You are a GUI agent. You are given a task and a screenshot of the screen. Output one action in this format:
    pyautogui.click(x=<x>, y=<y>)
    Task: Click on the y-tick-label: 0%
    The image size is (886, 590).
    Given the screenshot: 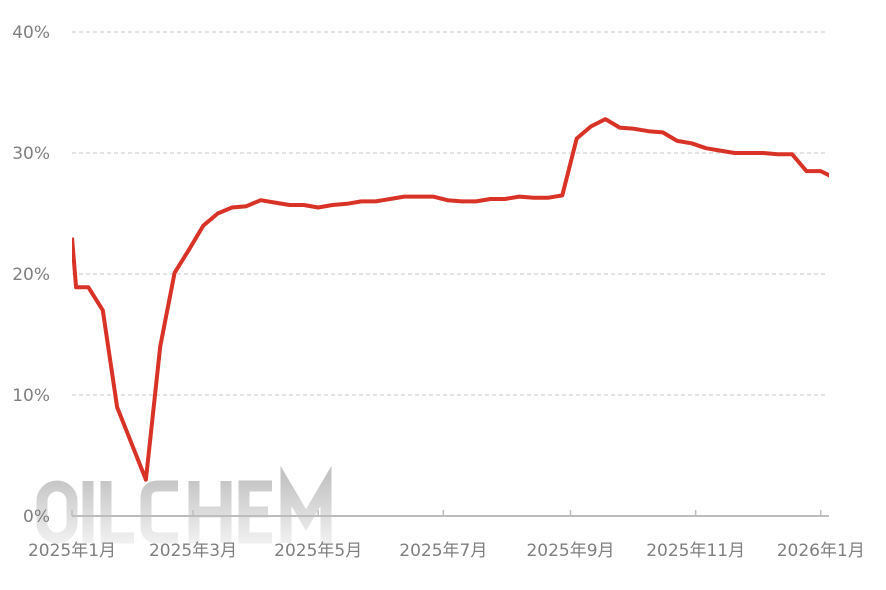 What is the action you would take?
    pyautogui.click(x=36, y=517)
    